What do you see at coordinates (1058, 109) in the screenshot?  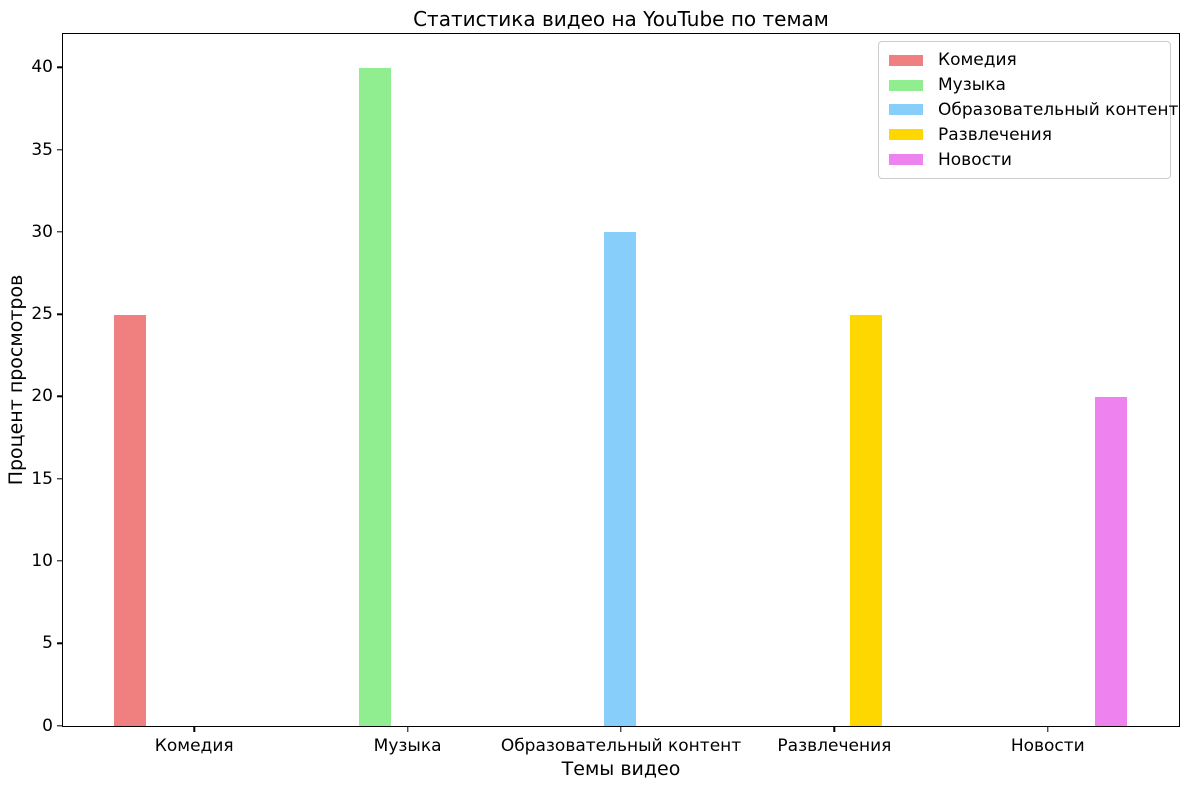 I see `legend-label: Образовательный контент` at bounding box center [1058, 109].